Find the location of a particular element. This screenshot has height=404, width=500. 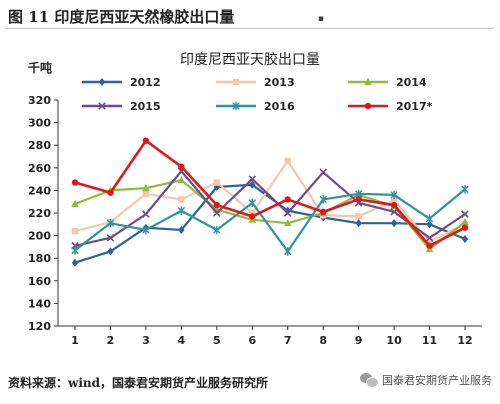

brand-watermark: 国泰君安期货产业服务 is located at coordinates (426, 380).